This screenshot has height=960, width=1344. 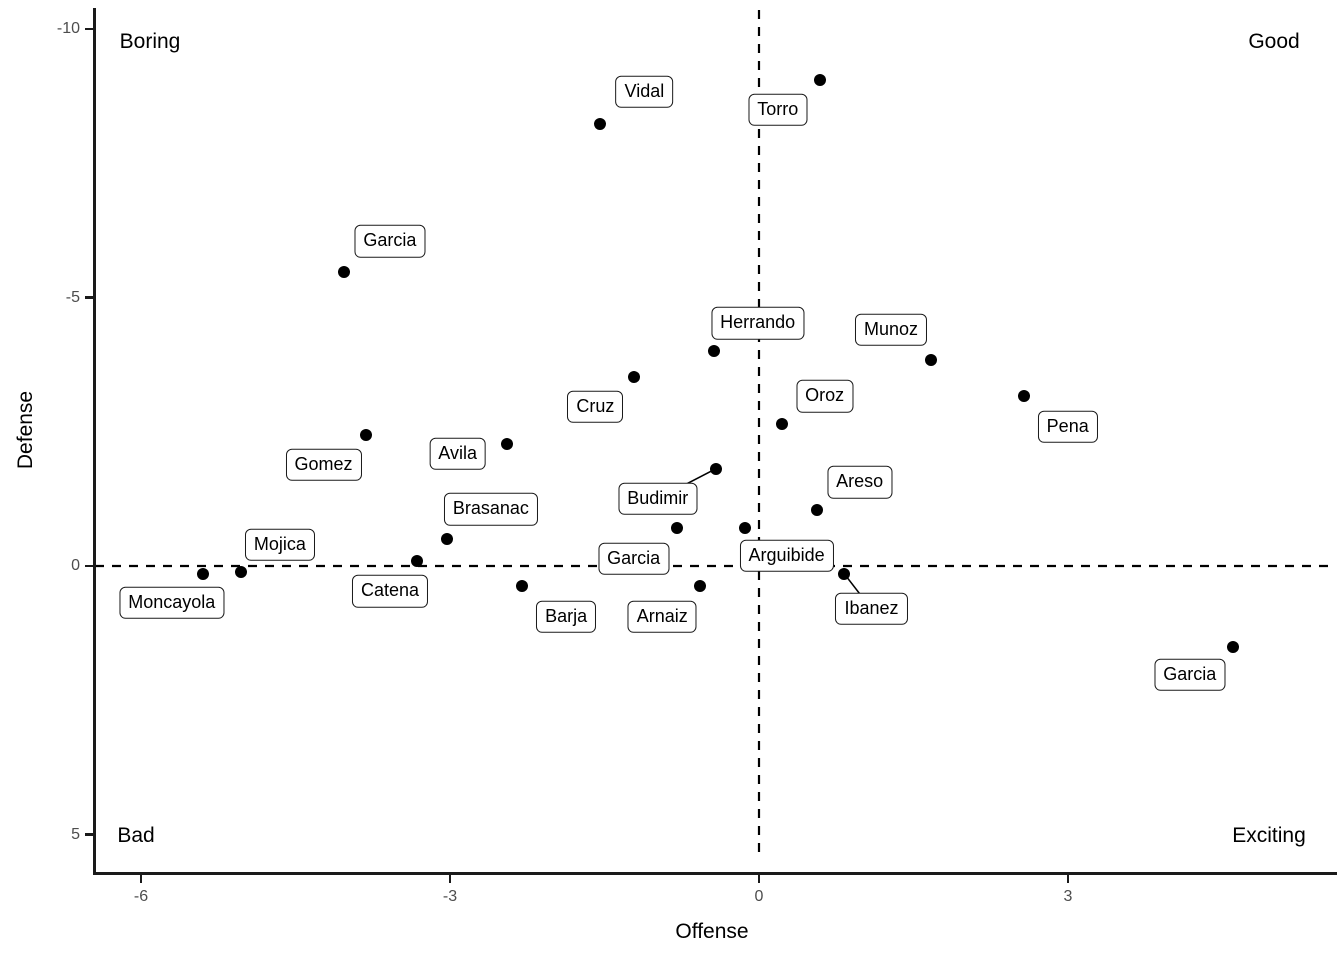 What do you see at coordinates (279, 545) in the screenshot?
I see `point-label-mojica: Mojica` at bounding box center [279, 545].